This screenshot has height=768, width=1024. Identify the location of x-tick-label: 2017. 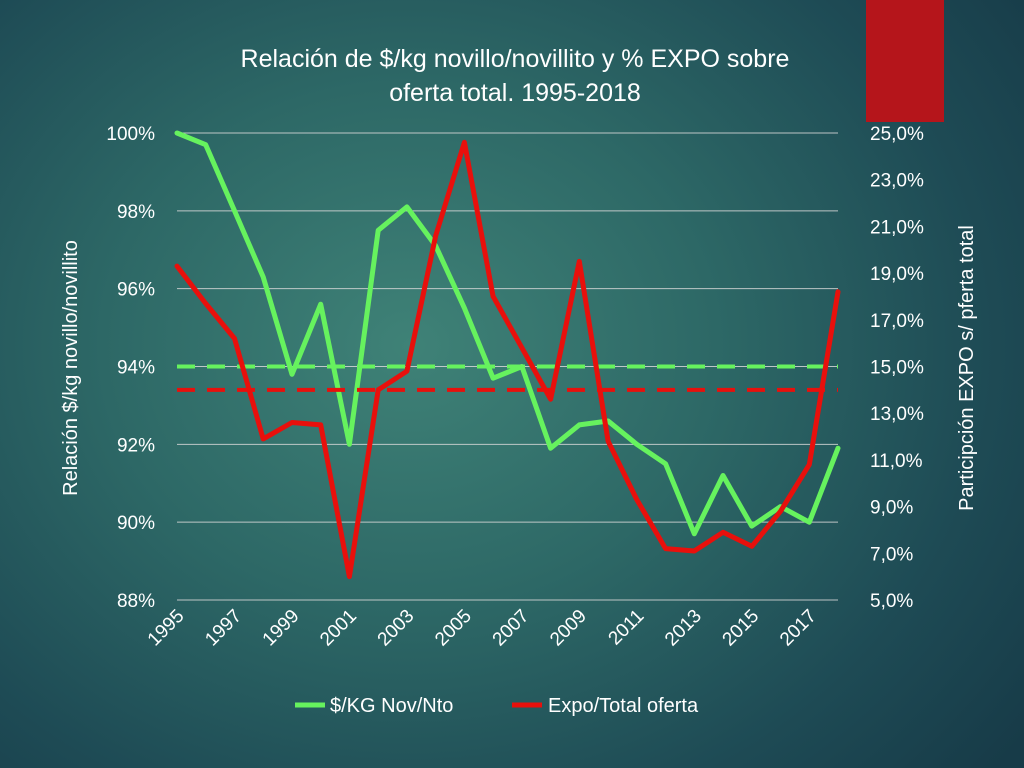
(798, 628).